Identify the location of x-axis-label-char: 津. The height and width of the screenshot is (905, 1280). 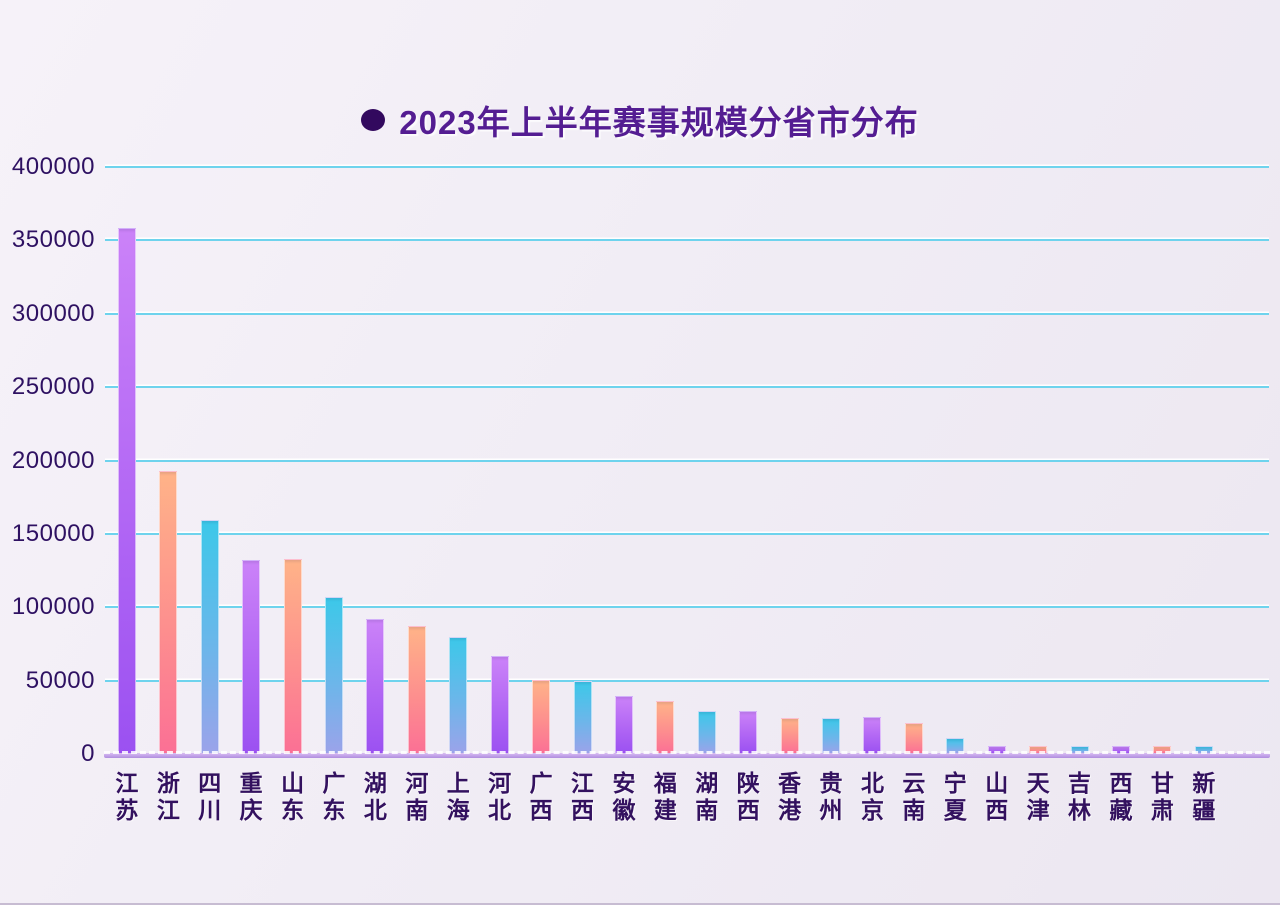
(1038, 810).